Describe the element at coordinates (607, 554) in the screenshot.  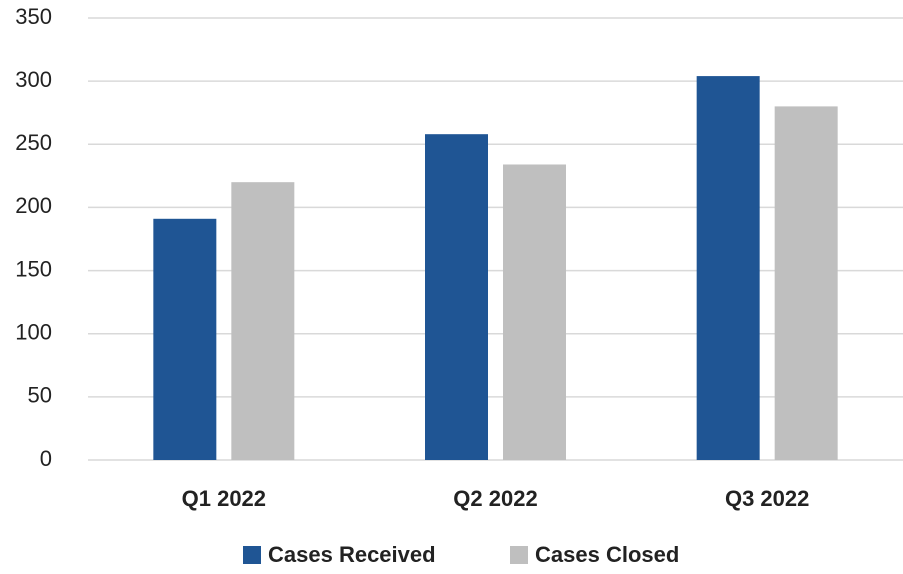
I see `legend-label: Cases Closed` at that location.